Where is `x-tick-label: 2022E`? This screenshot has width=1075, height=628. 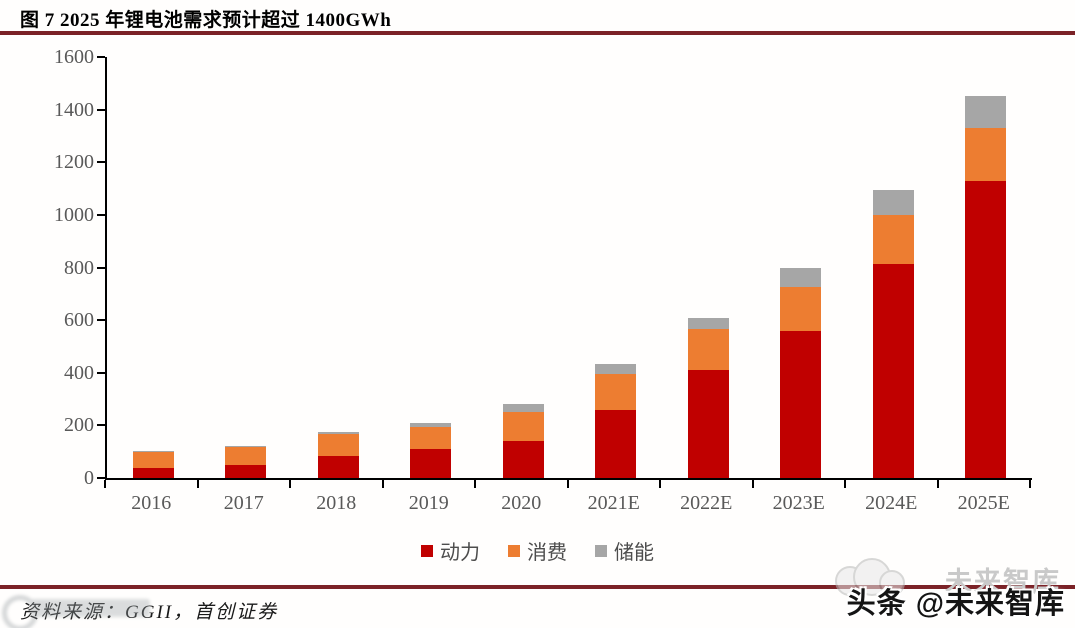
x-tick-label: 2022E is located at coordinates (706, 503).